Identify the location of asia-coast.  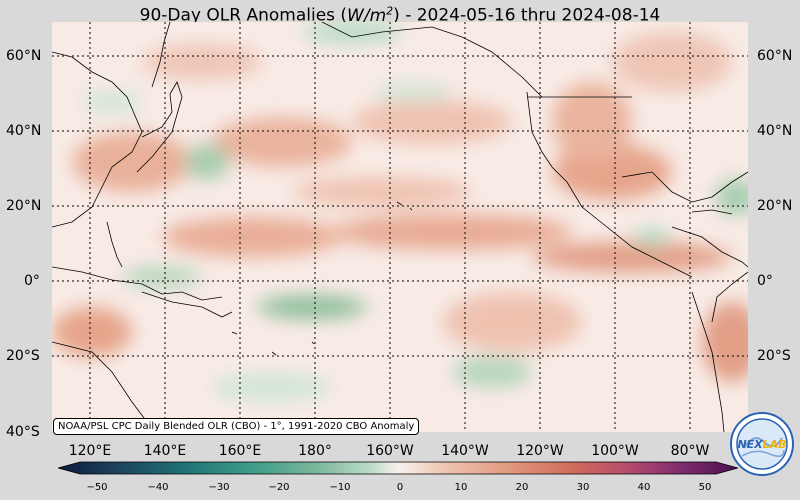
(97, 139).